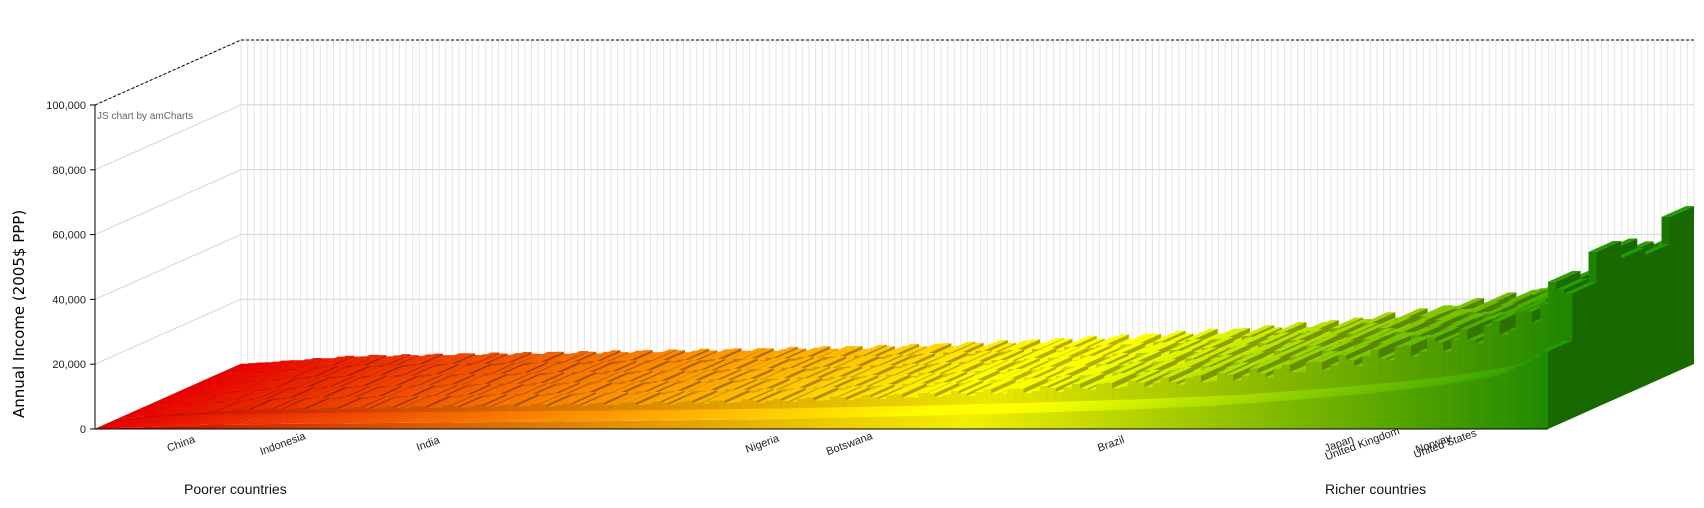 The image size is (1704, 508). I want to click on y-axis-title: Annual Income (2005$ PPP), so click(19, 314).